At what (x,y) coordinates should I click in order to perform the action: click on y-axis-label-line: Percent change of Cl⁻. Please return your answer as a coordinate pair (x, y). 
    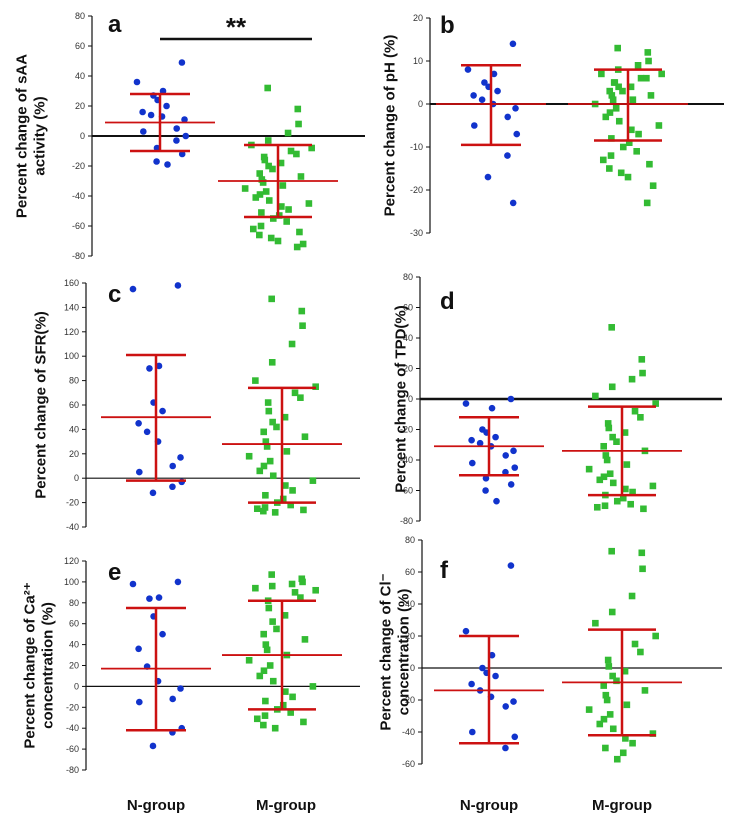
    Looking at the image, I should click on (385, 651).